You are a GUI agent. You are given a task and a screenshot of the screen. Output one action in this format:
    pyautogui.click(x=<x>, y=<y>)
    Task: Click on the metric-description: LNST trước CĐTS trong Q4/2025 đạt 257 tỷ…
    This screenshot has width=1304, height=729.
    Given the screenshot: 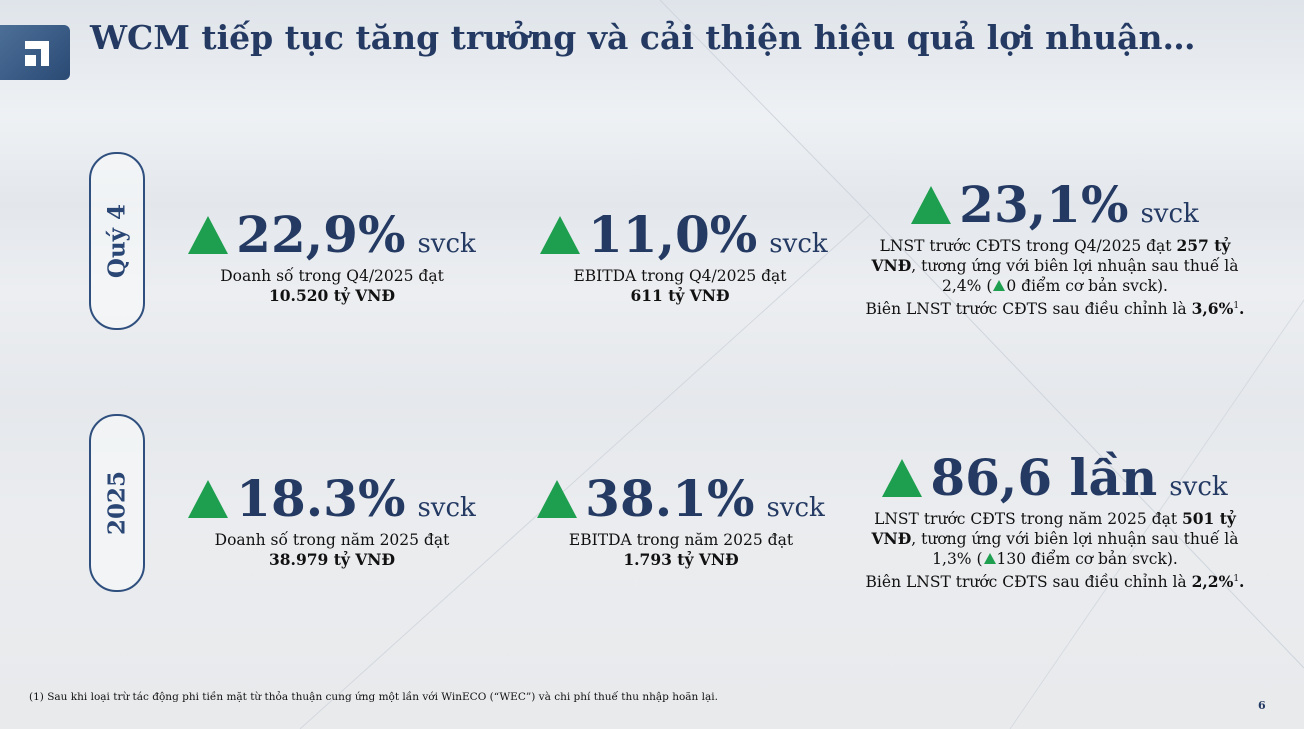 What is the action you would take?
    pyautogui.click(x=1055, y=277)
    